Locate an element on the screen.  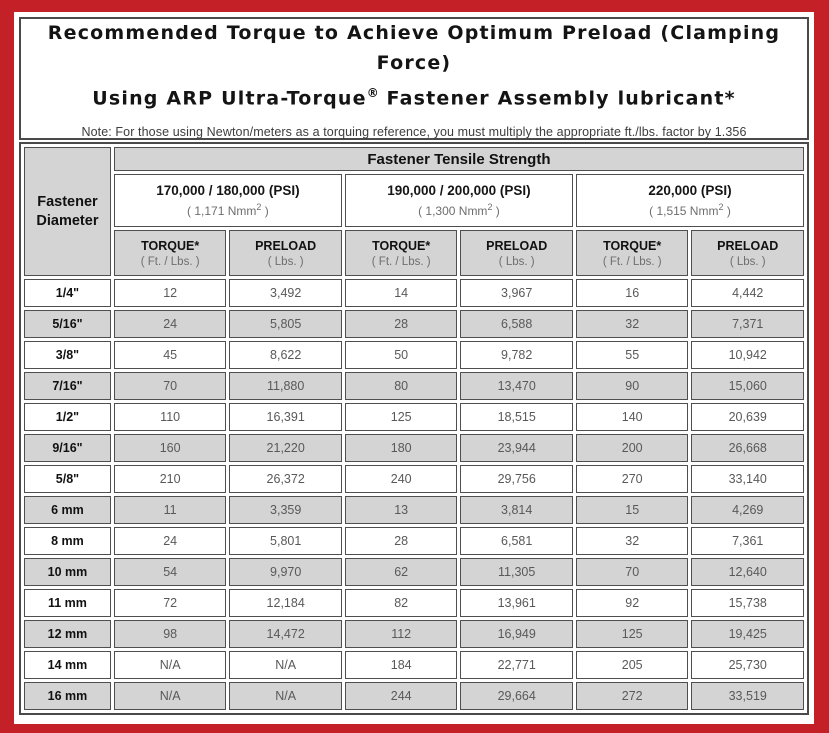
value-cell: 11,305 is located at coordinates (516, 572).